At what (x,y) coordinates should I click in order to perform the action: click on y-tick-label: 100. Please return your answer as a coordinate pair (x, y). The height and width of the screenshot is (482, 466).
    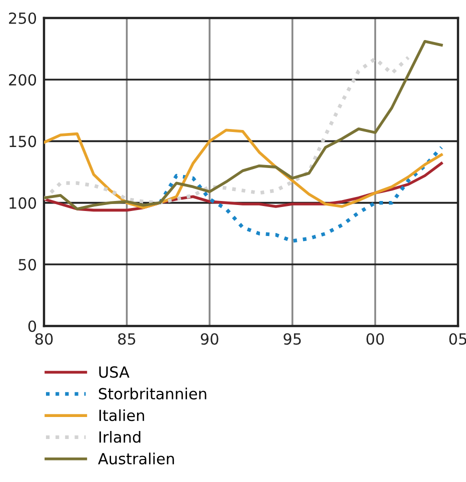
    Looking at the image, I should click on (23, 203).